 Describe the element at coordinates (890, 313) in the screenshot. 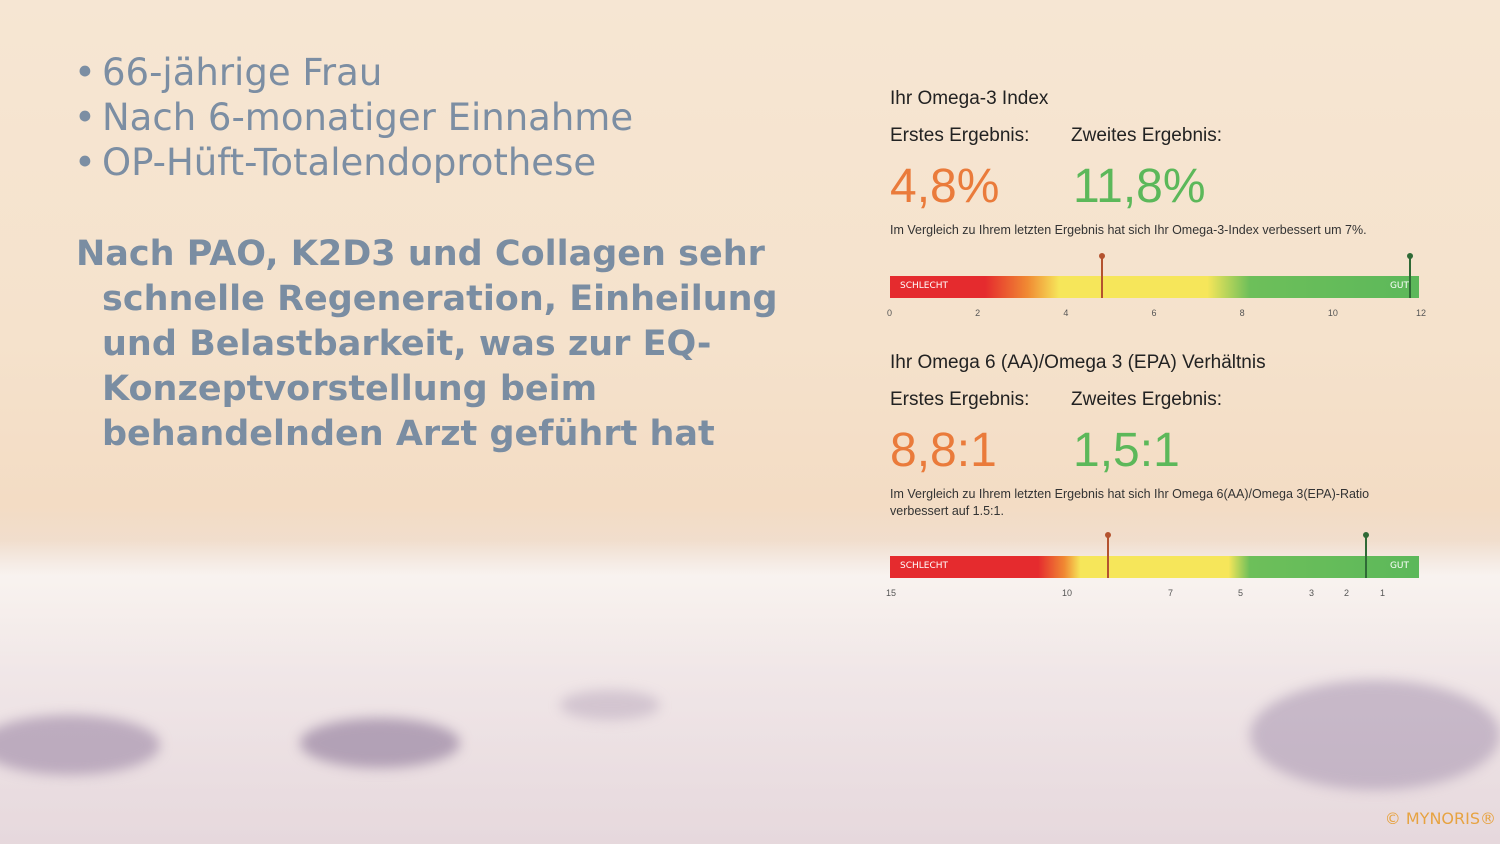

I see `scale-tick-label: 0` at that location.